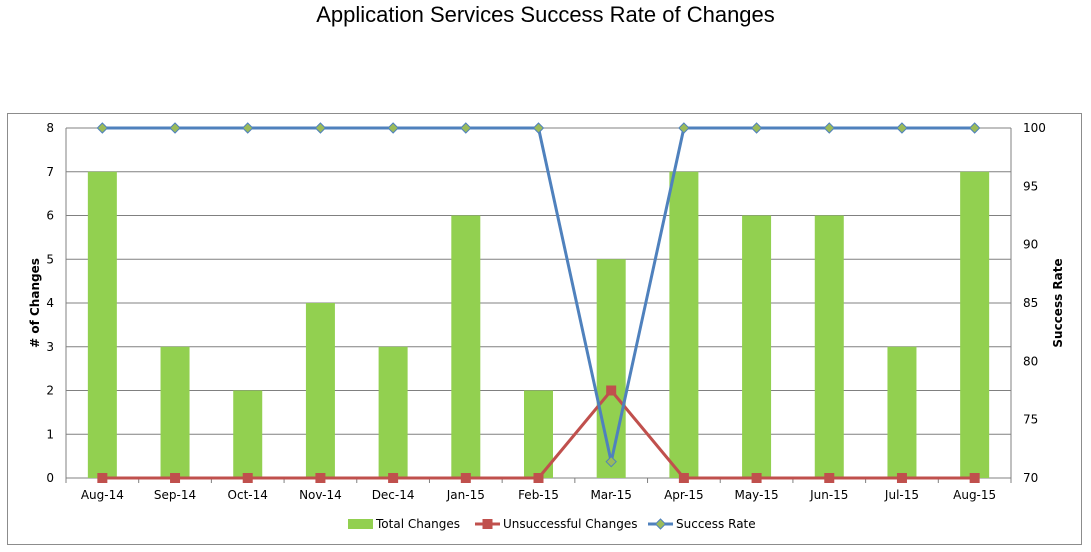 The image size is (1091, 552). What do you see at coordinates (684, 495) in the screenshot?
I see `x-tick-label: Apr-15` at bounding box center [684, 495].